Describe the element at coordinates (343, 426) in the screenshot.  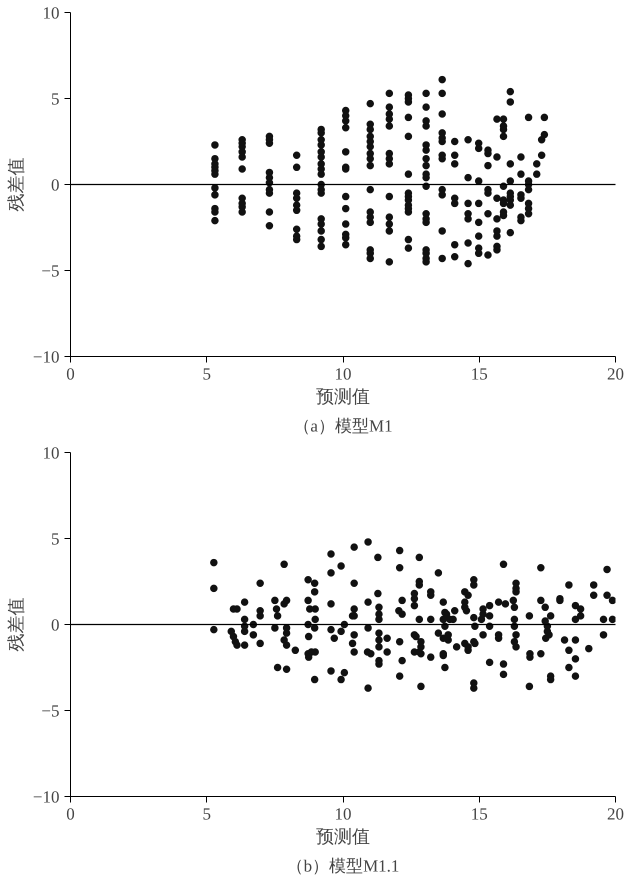
I see `text: （a）模型M1` at that location.